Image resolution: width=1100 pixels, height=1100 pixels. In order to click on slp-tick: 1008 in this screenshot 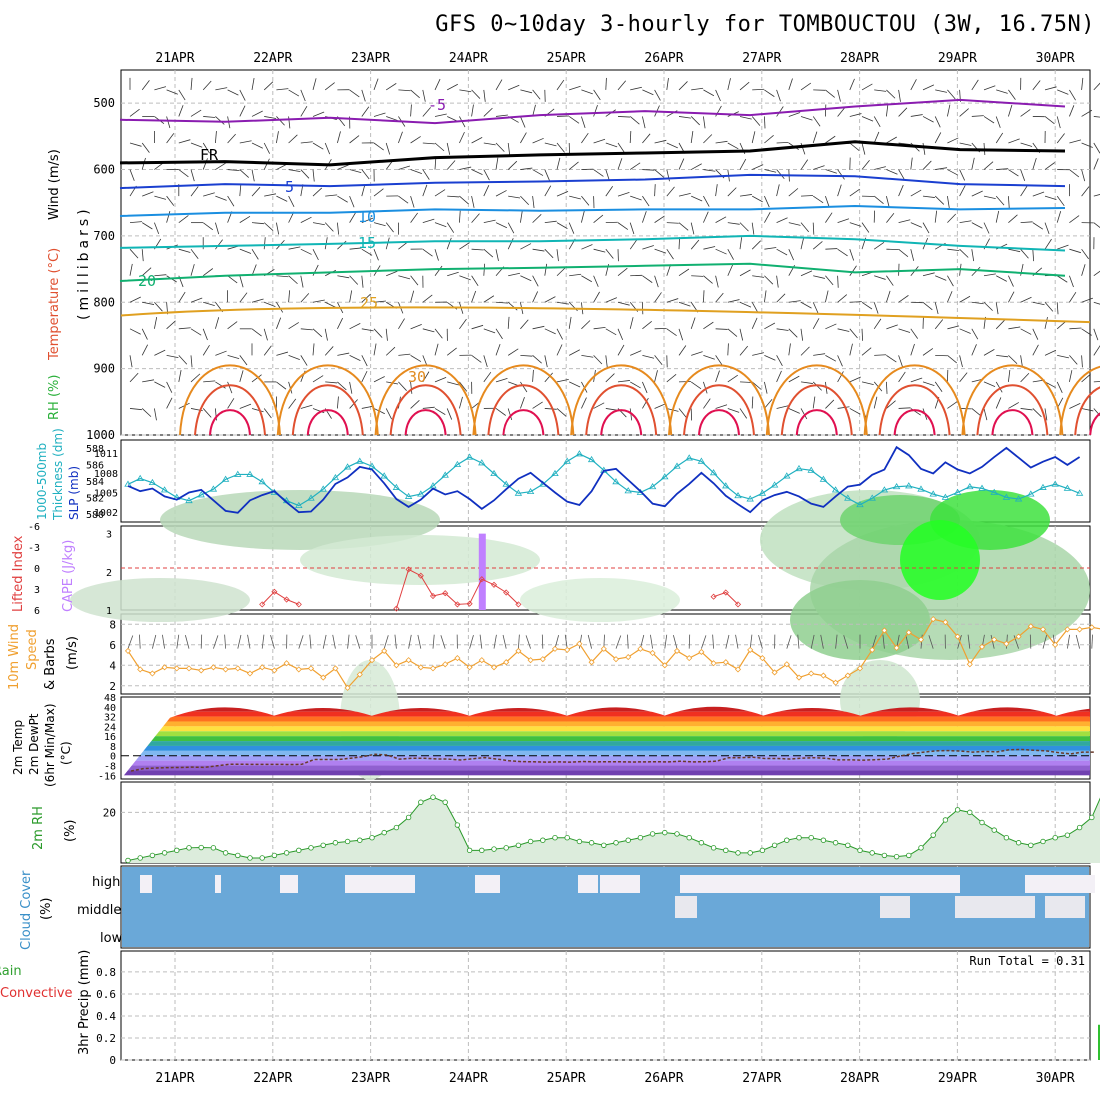, I will do `click(106, 474)`.